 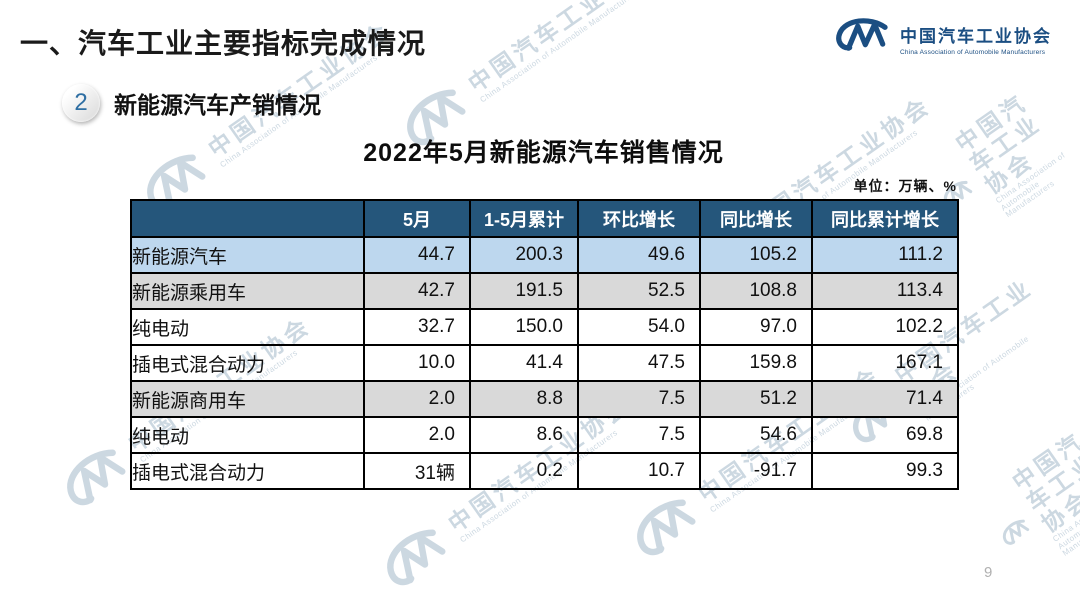 What do you see at coordinates (885, 327) in the screenshot?
I see `value-cell: 102.2` at bounding box center [885, 327].